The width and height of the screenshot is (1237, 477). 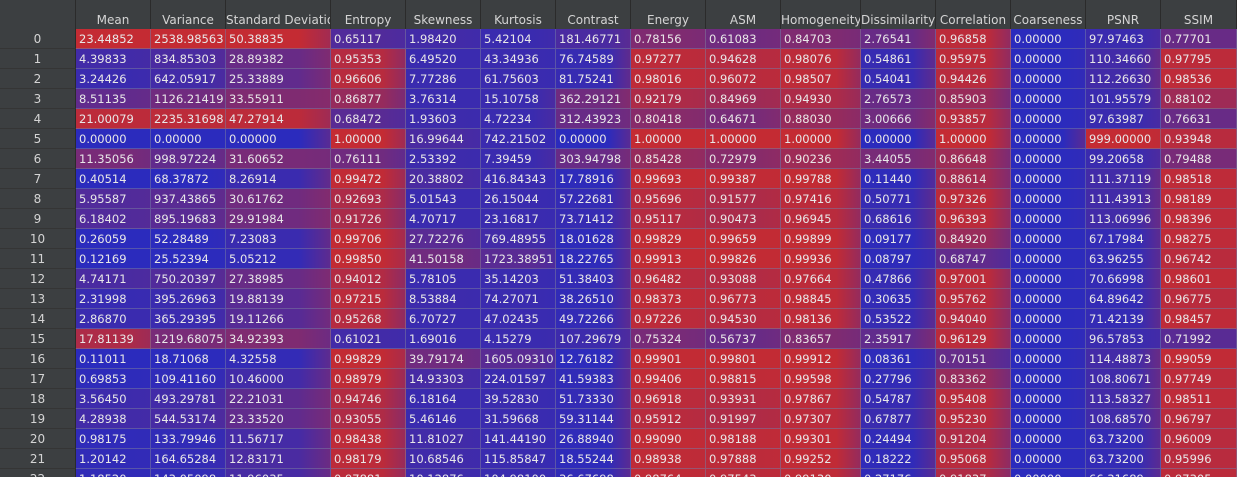 What do you see at coordinates (593, 179) in the screenshot?
I see `table-cell-contrast: 17.78916` at bounding box center [593, 179].